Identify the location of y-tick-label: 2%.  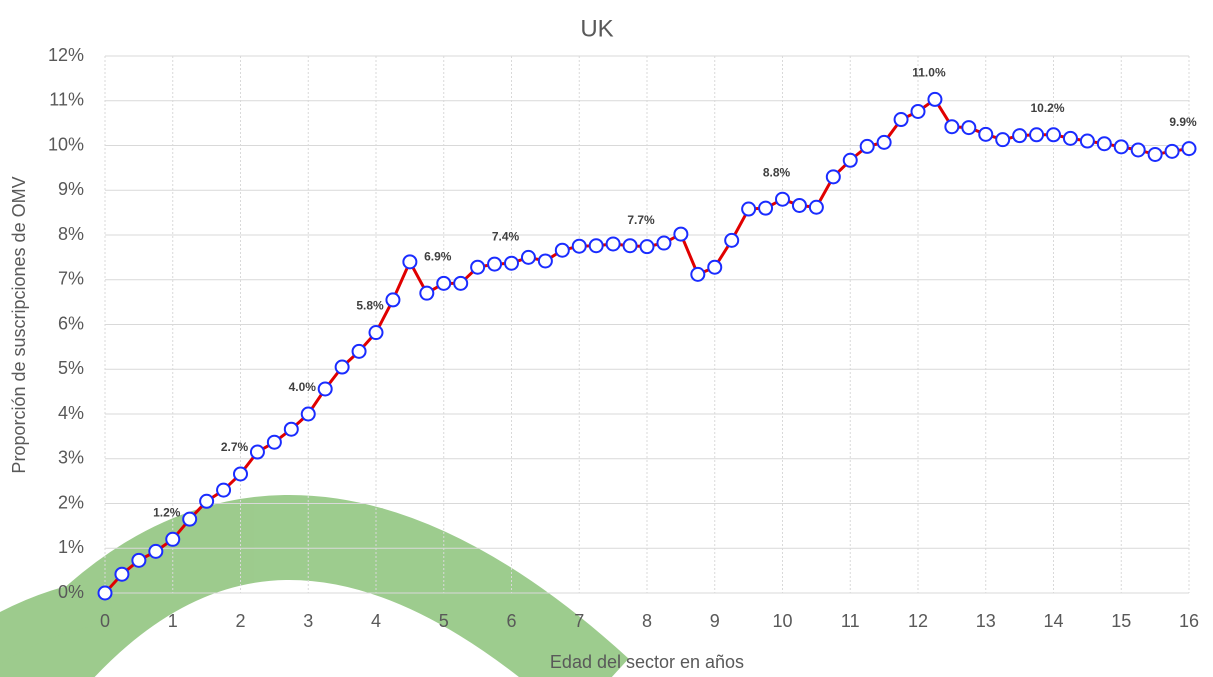
(71, 502).